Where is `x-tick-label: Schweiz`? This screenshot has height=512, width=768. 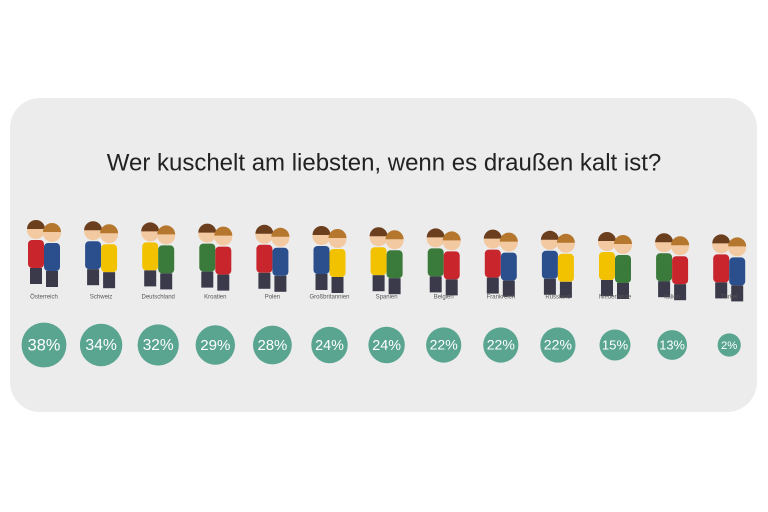
x-tick-label: Schweiz is located at coordinates (101, 298).